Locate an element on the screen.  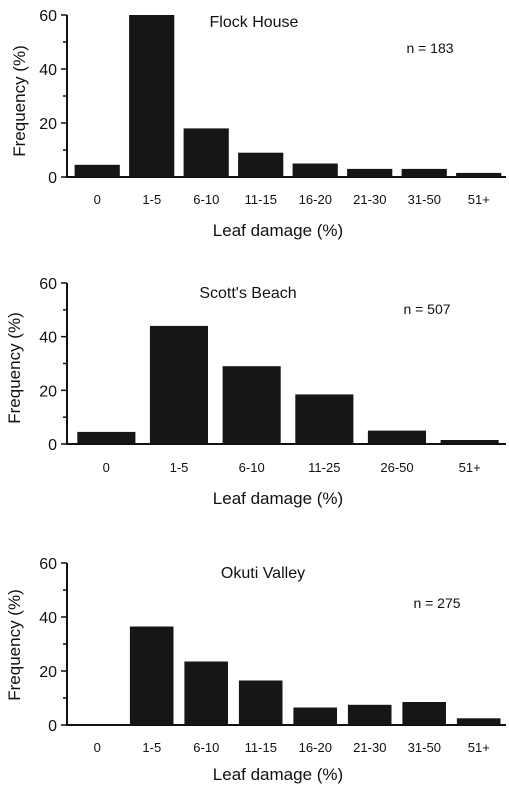
x-tick-label: 26-50 is located at coordinates (396, 467).